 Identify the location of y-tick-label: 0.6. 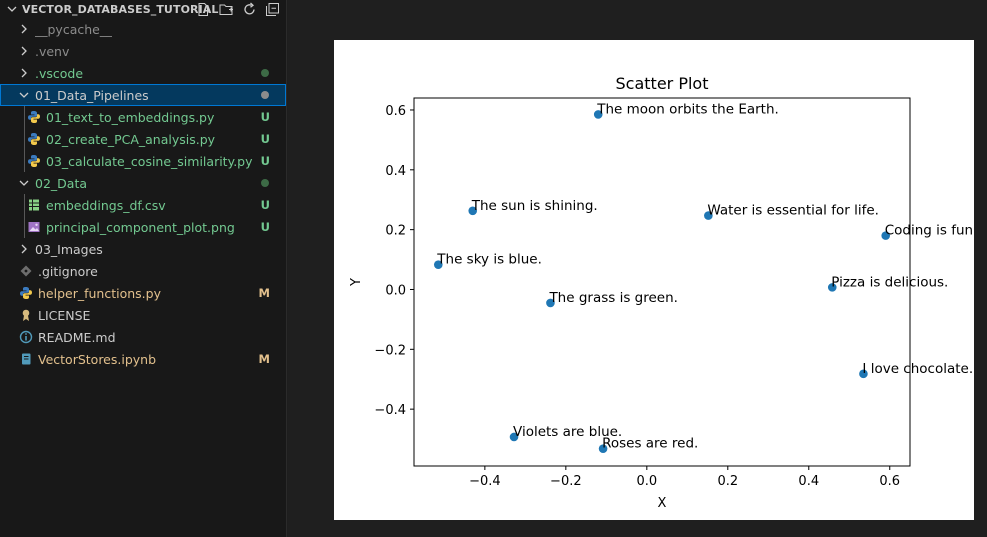
(395, 111).